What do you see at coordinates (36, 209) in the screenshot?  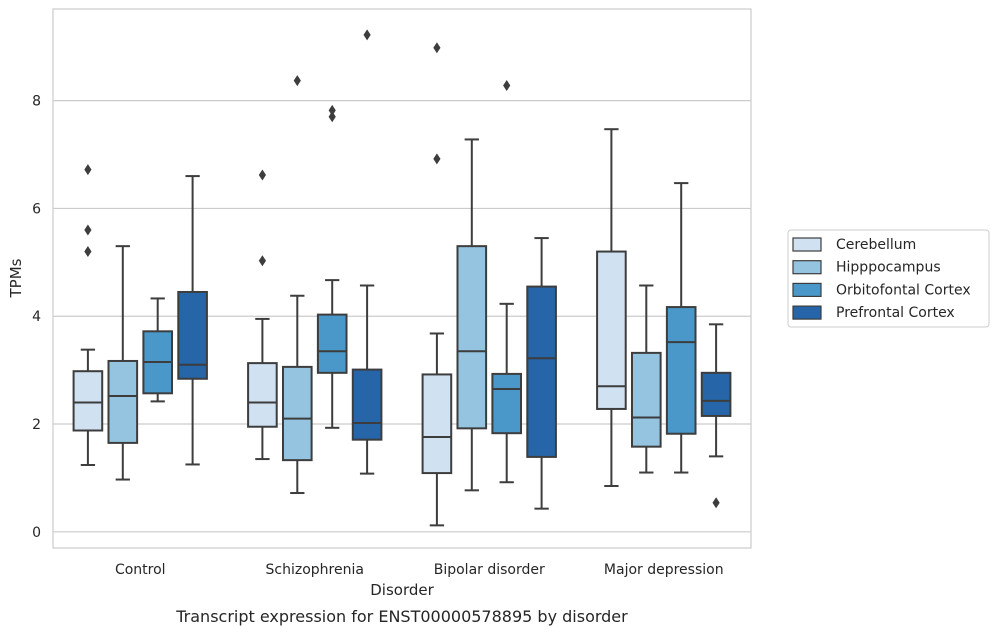 I see `y-tick-label: 6` at bounding box center [36, 209].